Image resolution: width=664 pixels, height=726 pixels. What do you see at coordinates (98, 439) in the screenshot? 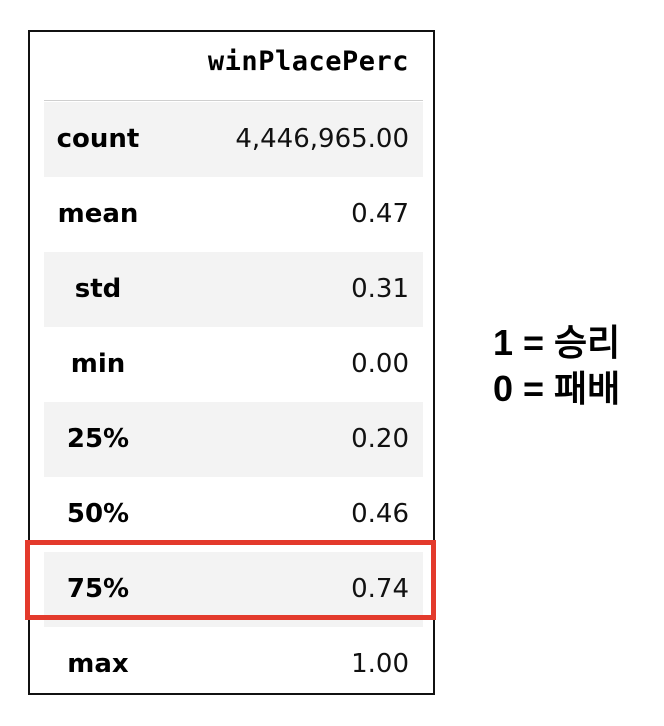
I see `row-label: 25%` at bounding box center [98, 439].